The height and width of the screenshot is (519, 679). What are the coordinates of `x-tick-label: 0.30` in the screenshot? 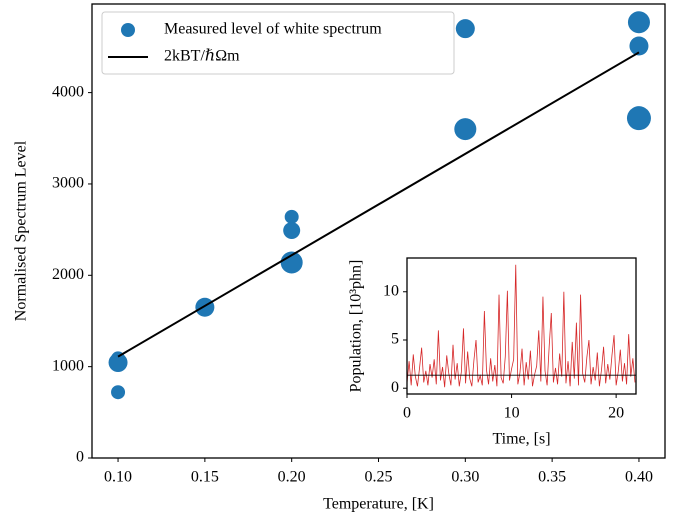 It's located at (465, 477).